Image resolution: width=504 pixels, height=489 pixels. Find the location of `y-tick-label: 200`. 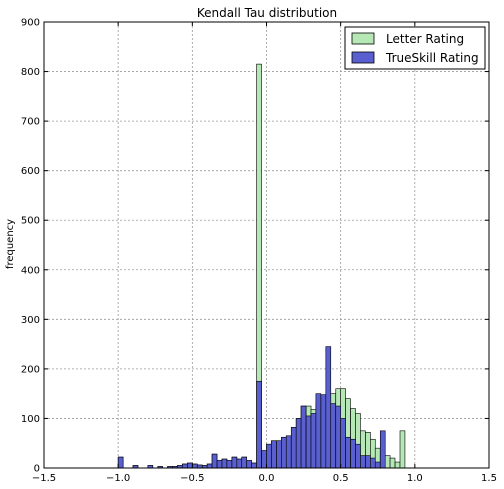

y-tick-label: 200 is located at coordinates (30, 369).